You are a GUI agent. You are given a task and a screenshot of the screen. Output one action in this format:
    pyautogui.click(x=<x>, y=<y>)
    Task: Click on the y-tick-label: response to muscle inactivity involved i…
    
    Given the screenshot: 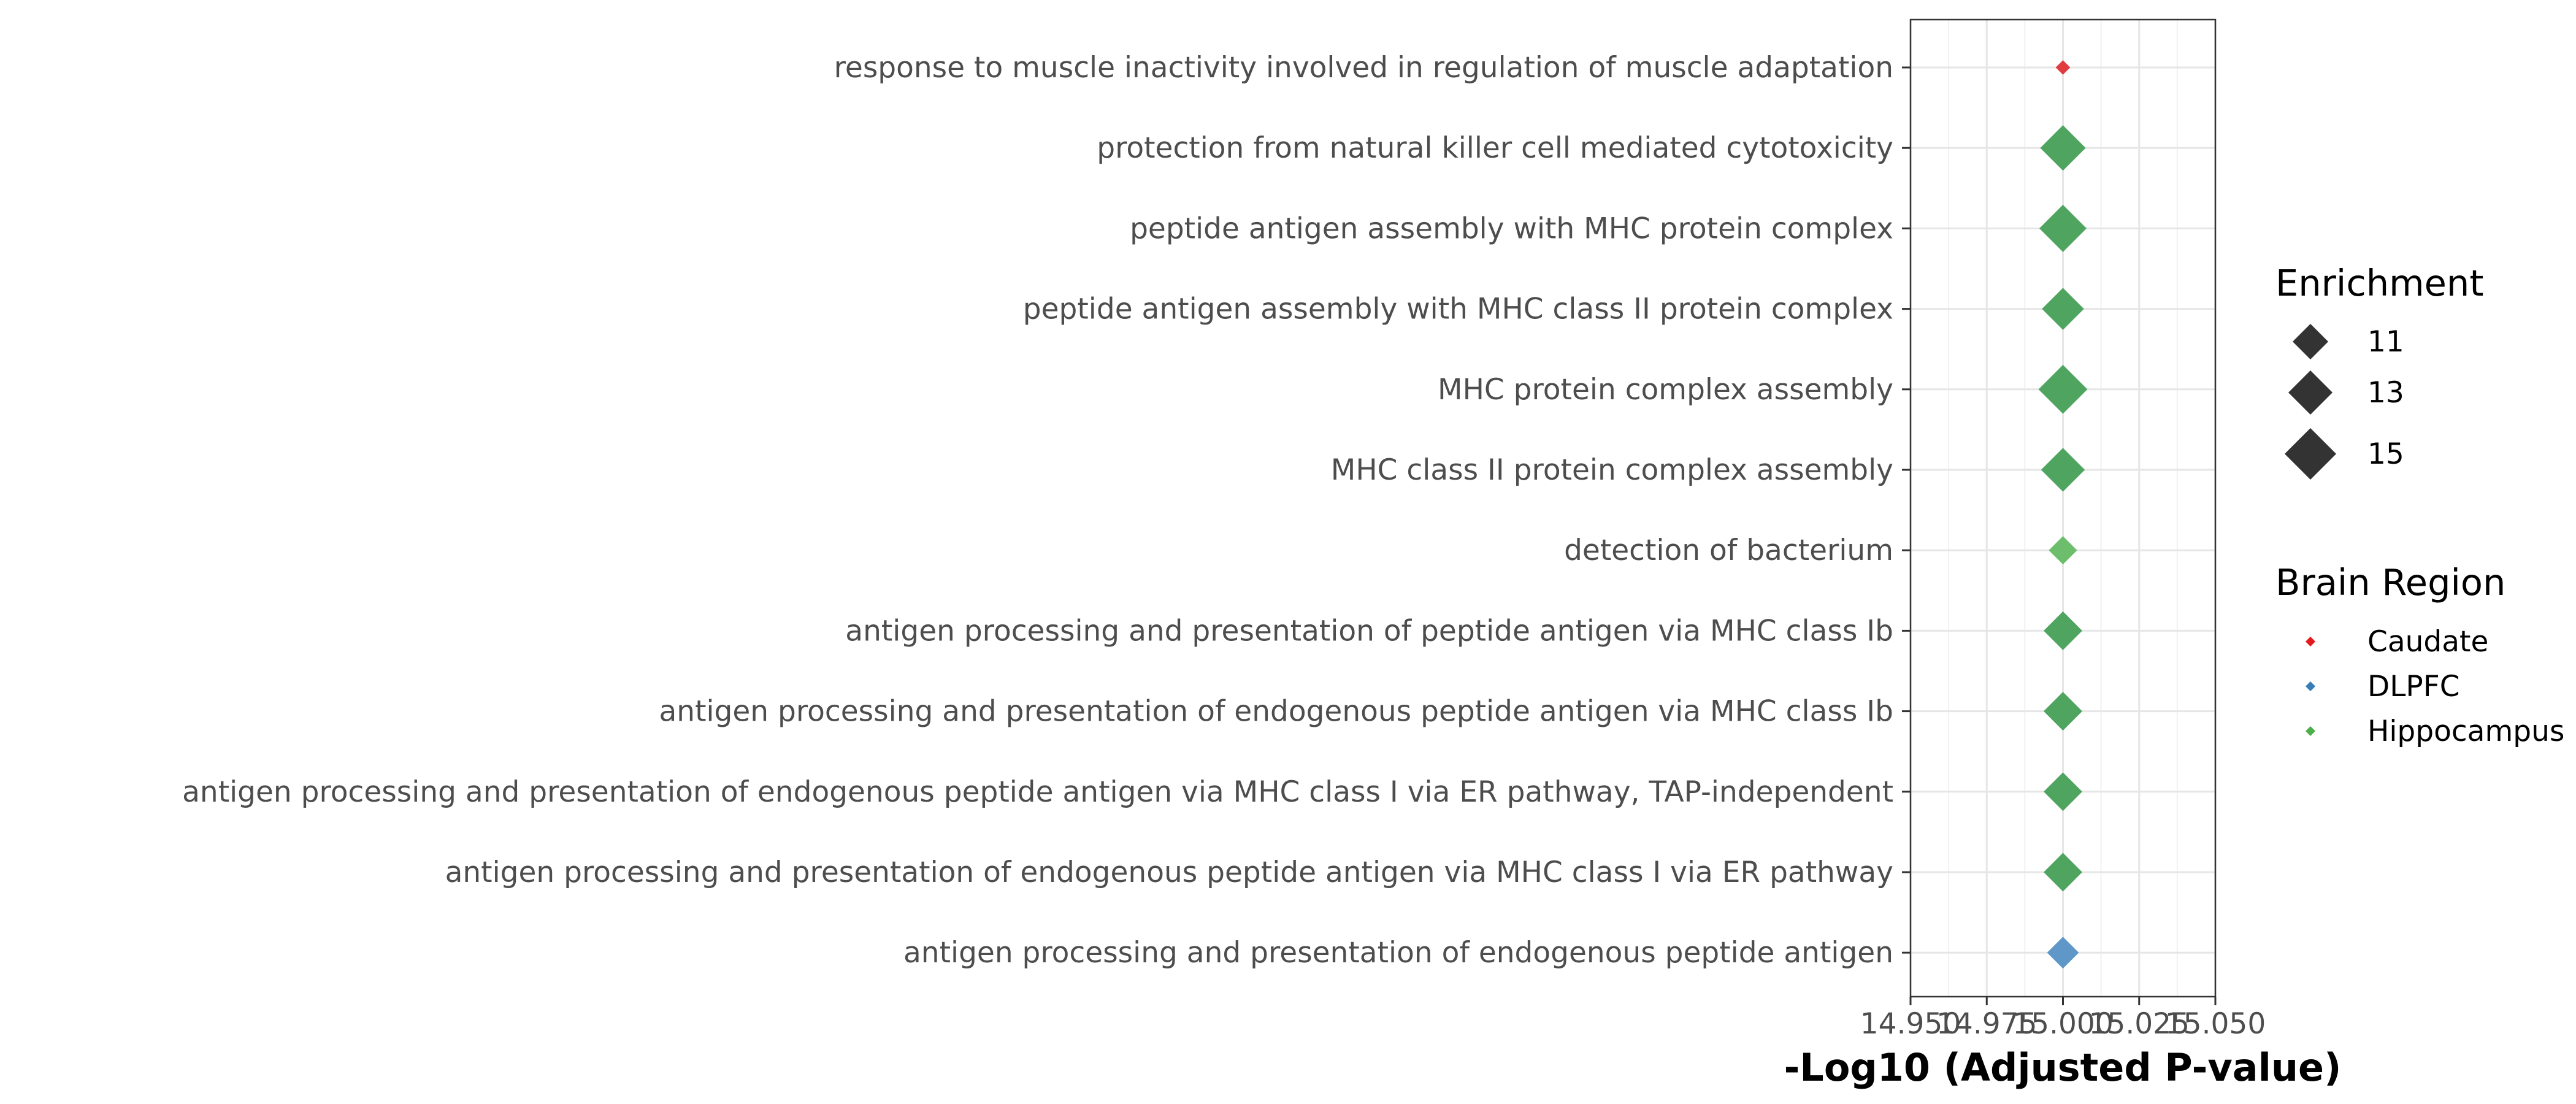 What is the action you would take?
    pyautogui.click(x=1363, y=68)
    